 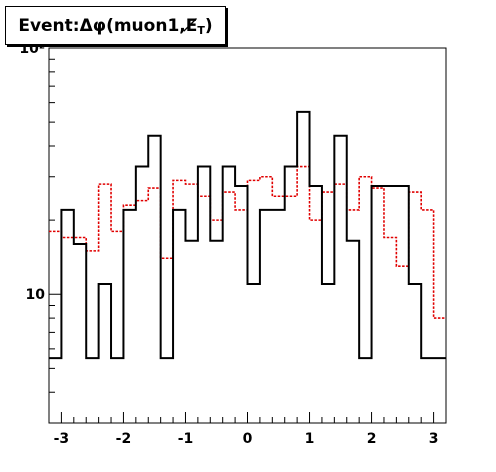 I want to click on x-tick-label: -1, so click(x=186, y=439).